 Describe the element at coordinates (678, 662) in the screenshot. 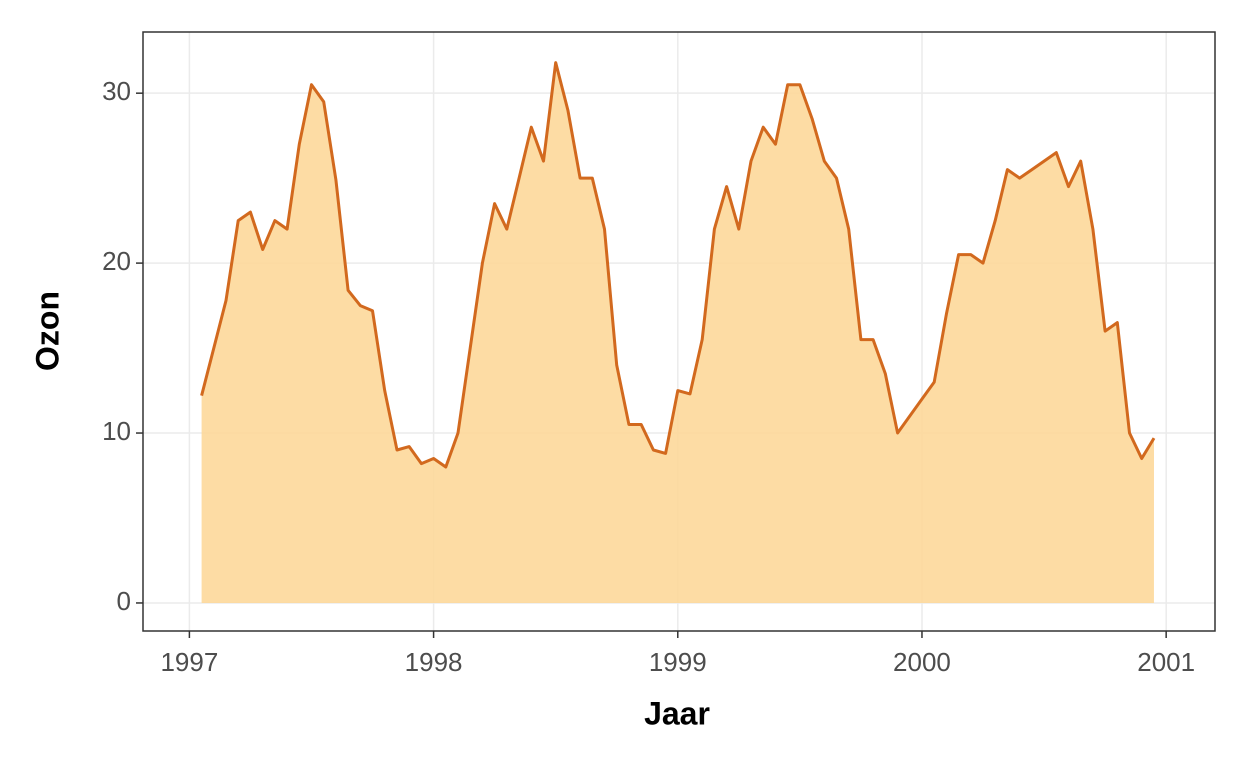

I see `x-tick-label: 1999` at that location.